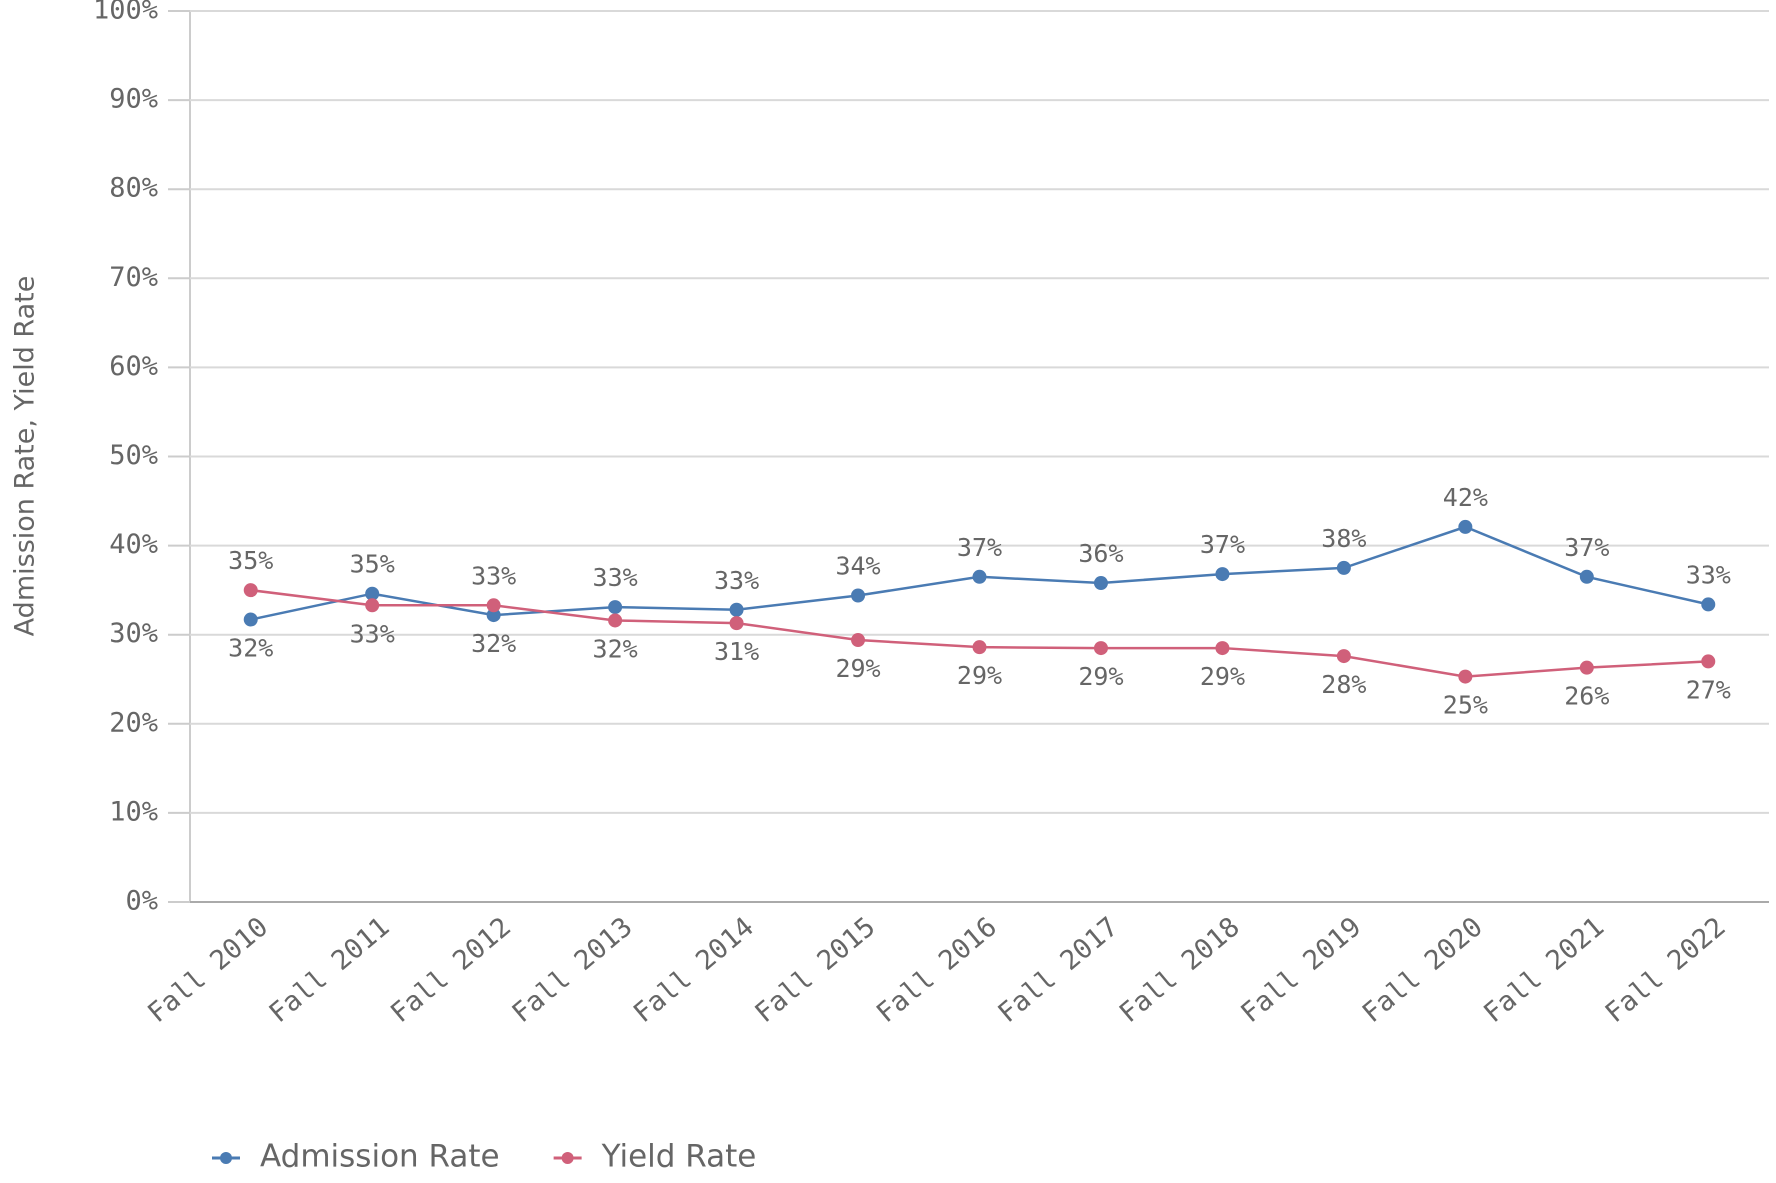 The height and width of the screenshot is (1183, 1776). Describe the element at coordinates (451, 970) in the screenshot. I see `x-tick-label: Fall 2012` at that location.